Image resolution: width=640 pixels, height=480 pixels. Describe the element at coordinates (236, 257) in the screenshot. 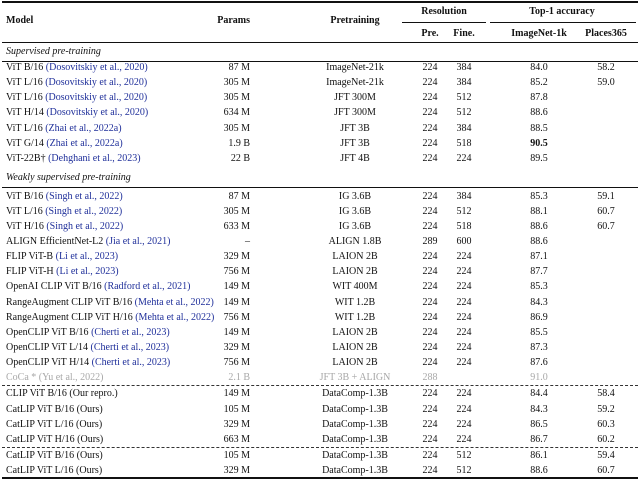

I see `params-cell: 329 M` at that location.